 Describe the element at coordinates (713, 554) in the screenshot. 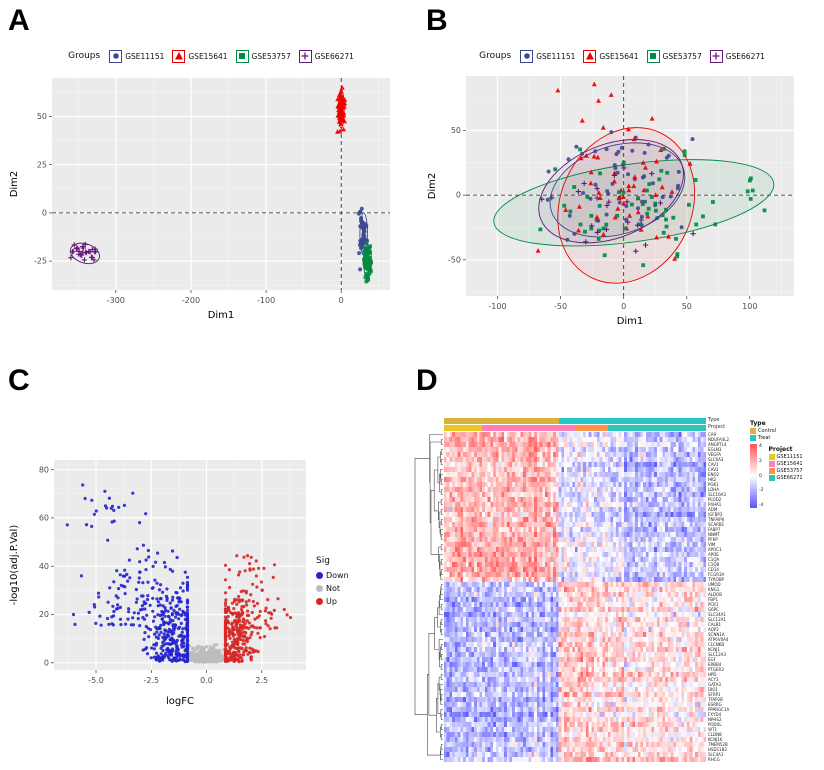

I see `row-label: APOE` at that location.